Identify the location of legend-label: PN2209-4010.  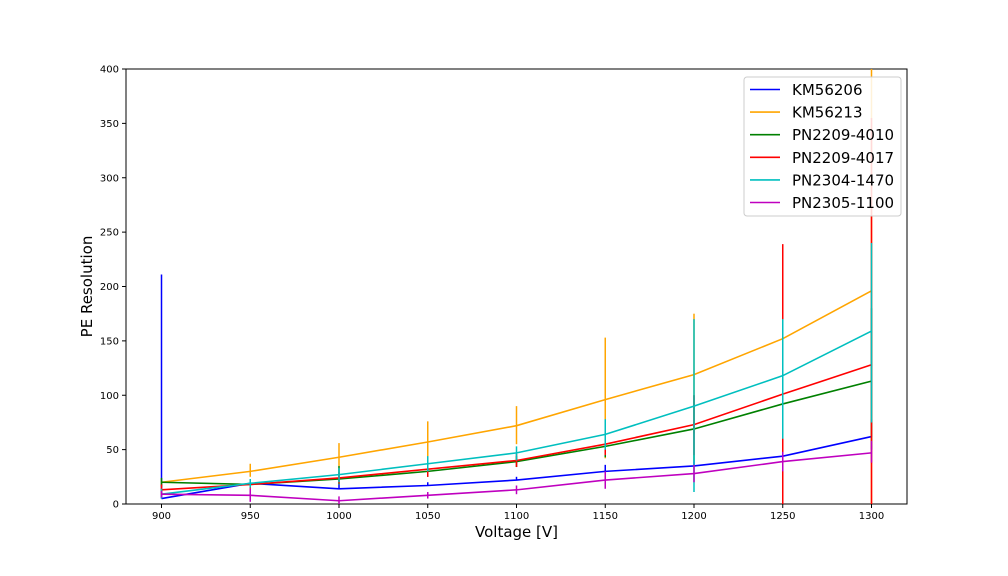
(843, 135).